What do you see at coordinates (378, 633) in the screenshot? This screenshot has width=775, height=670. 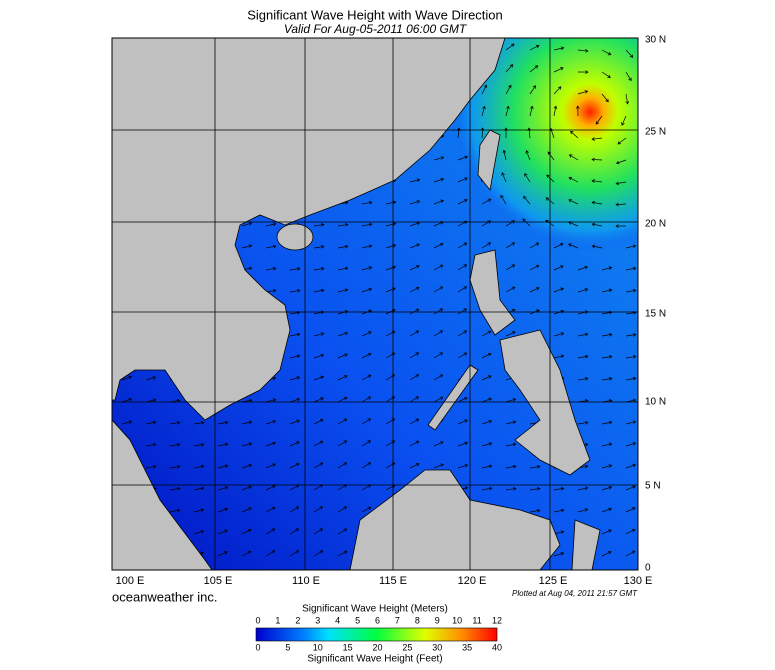 I see `colorbar-ticks: 0 1 2 3 4 5 6 7 8 9 10 11 120 5 10 15 20 25 30 35 40` at bounding box center [378, 633].